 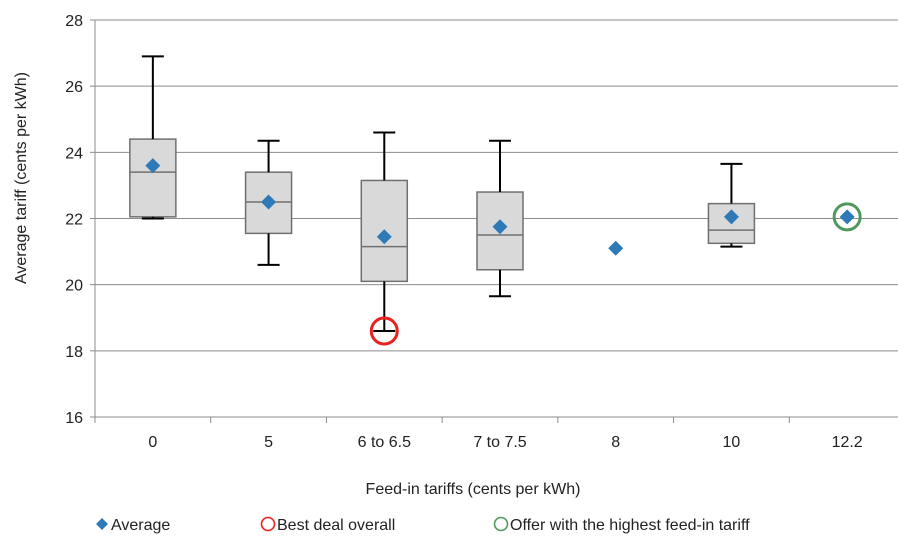 I want to click on y-tick-label-28: 28, so click(x=74, y=21).